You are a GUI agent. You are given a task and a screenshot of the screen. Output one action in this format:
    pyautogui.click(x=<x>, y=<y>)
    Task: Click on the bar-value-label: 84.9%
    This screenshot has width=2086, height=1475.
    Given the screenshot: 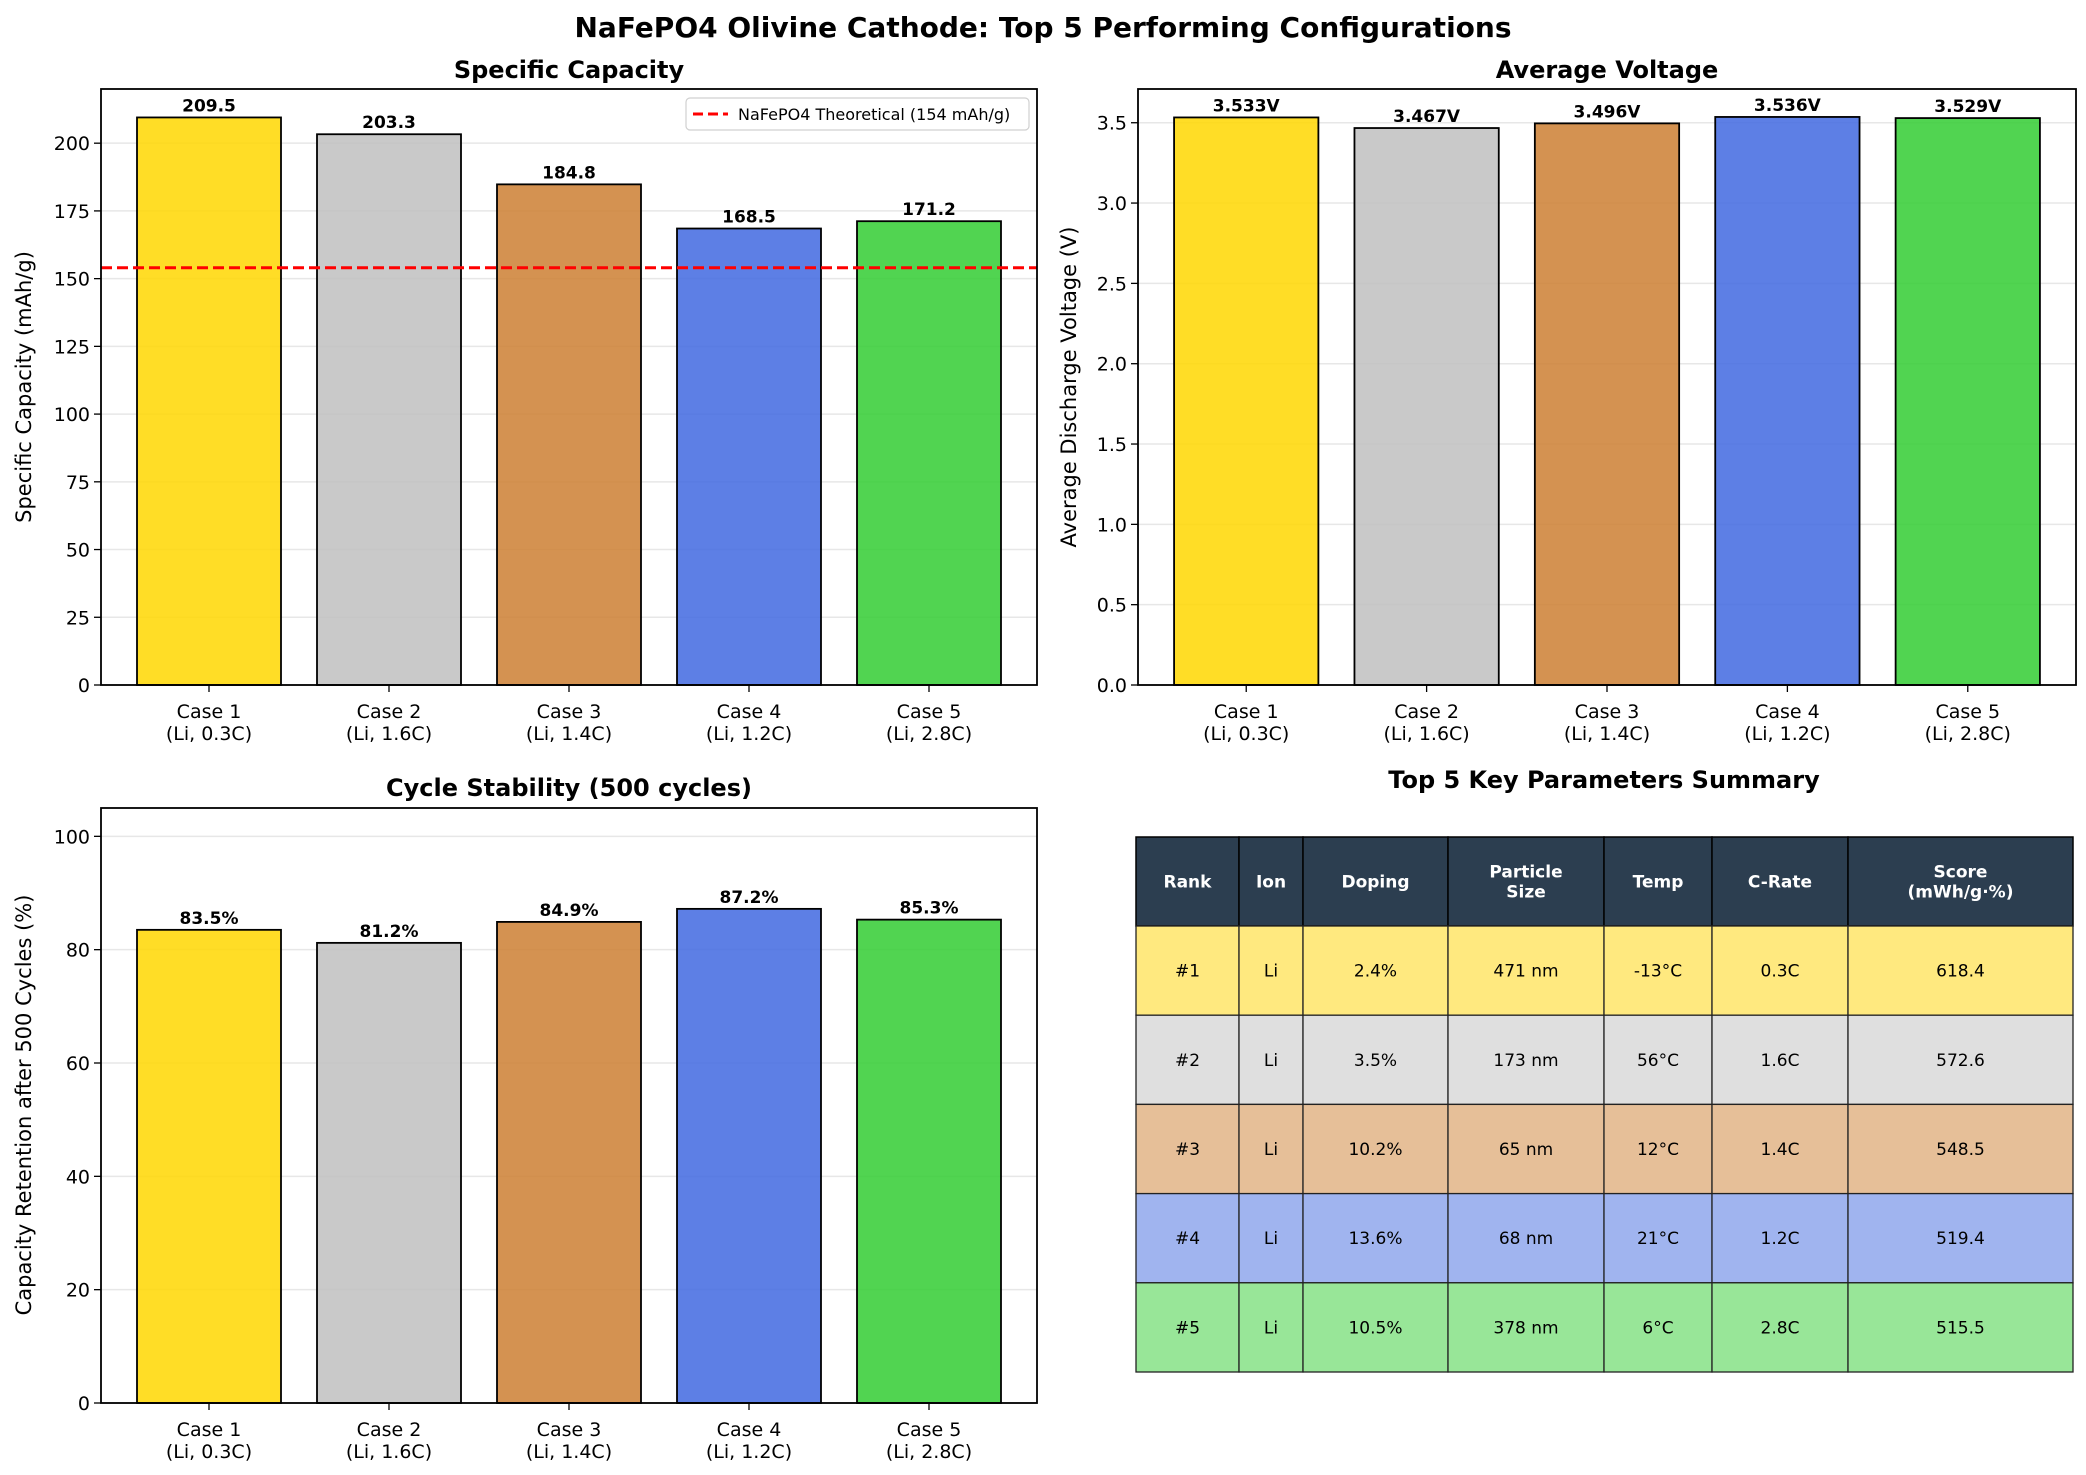 What is the action you would take?
    pyautogui.click(x=569, y=911)
    